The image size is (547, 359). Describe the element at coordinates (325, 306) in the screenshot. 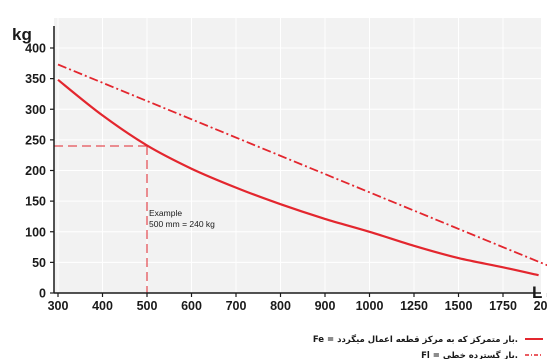

I see `x-tick-label-6: 900` at that location.